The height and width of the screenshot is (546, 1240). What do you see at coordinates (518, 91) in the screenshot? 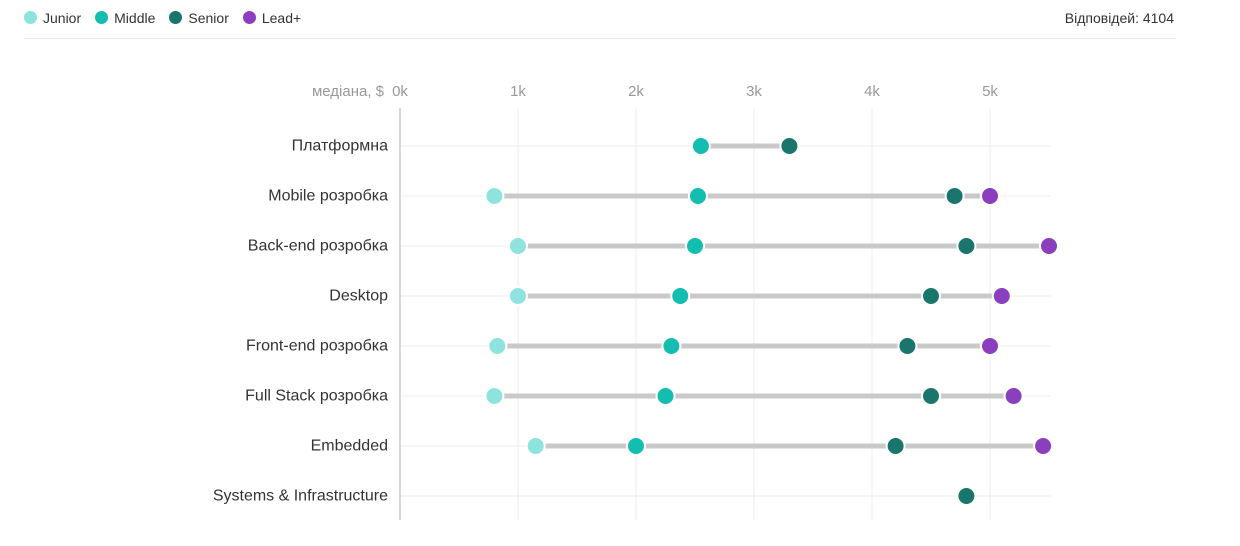
I see `x-tick-label: 1k` at bounding box center [518, 91].